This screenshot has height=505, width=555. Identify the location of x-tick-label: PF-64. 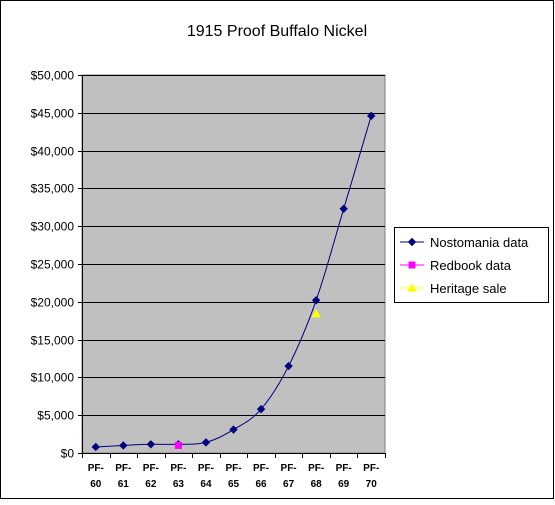
(206, 476).